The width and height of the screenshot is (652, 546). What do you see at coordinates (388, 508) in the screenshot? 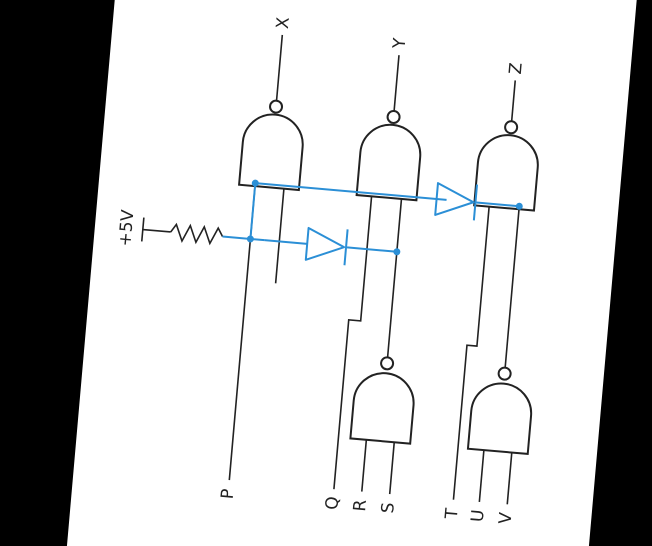
I see `input-label-s: S` at bounding box center [388, 508].